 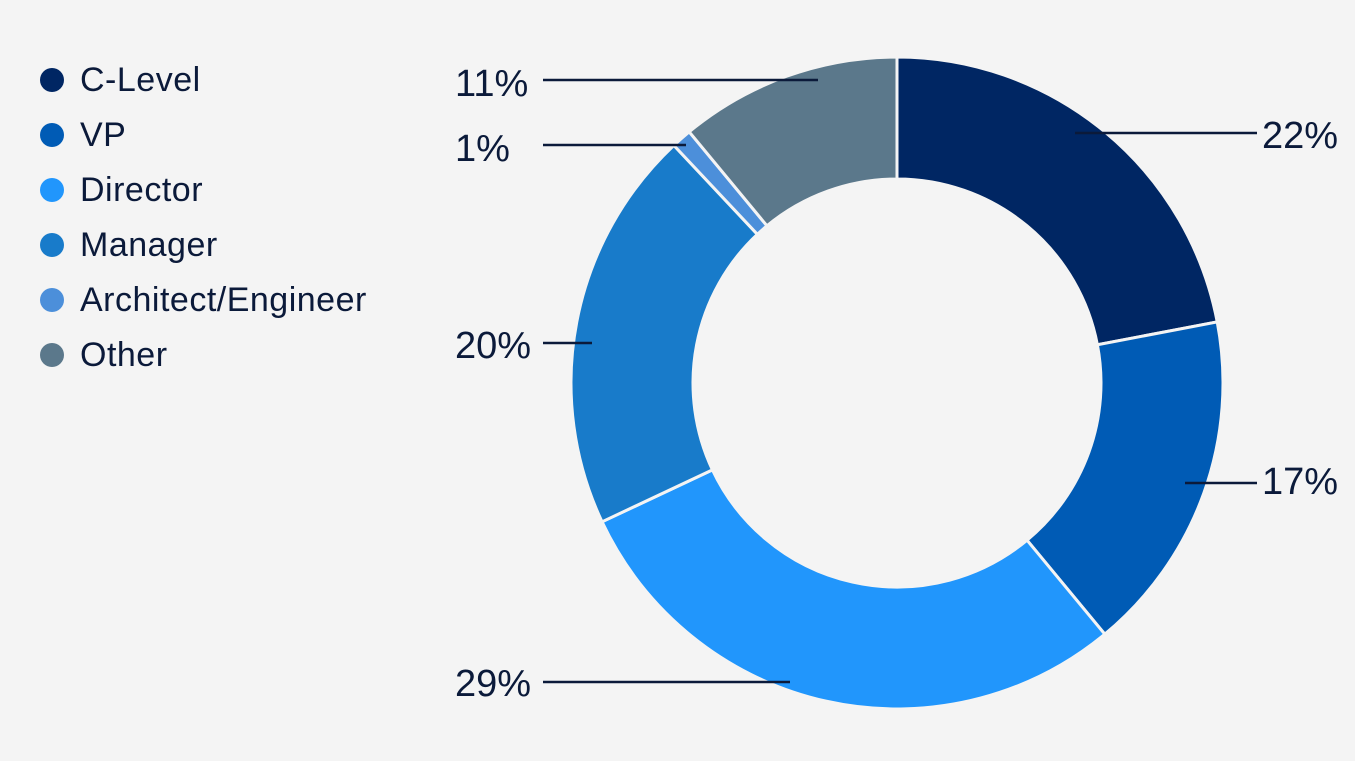 I want to click on legend-swatch-architect-engineer, so click(x=52, y=299).